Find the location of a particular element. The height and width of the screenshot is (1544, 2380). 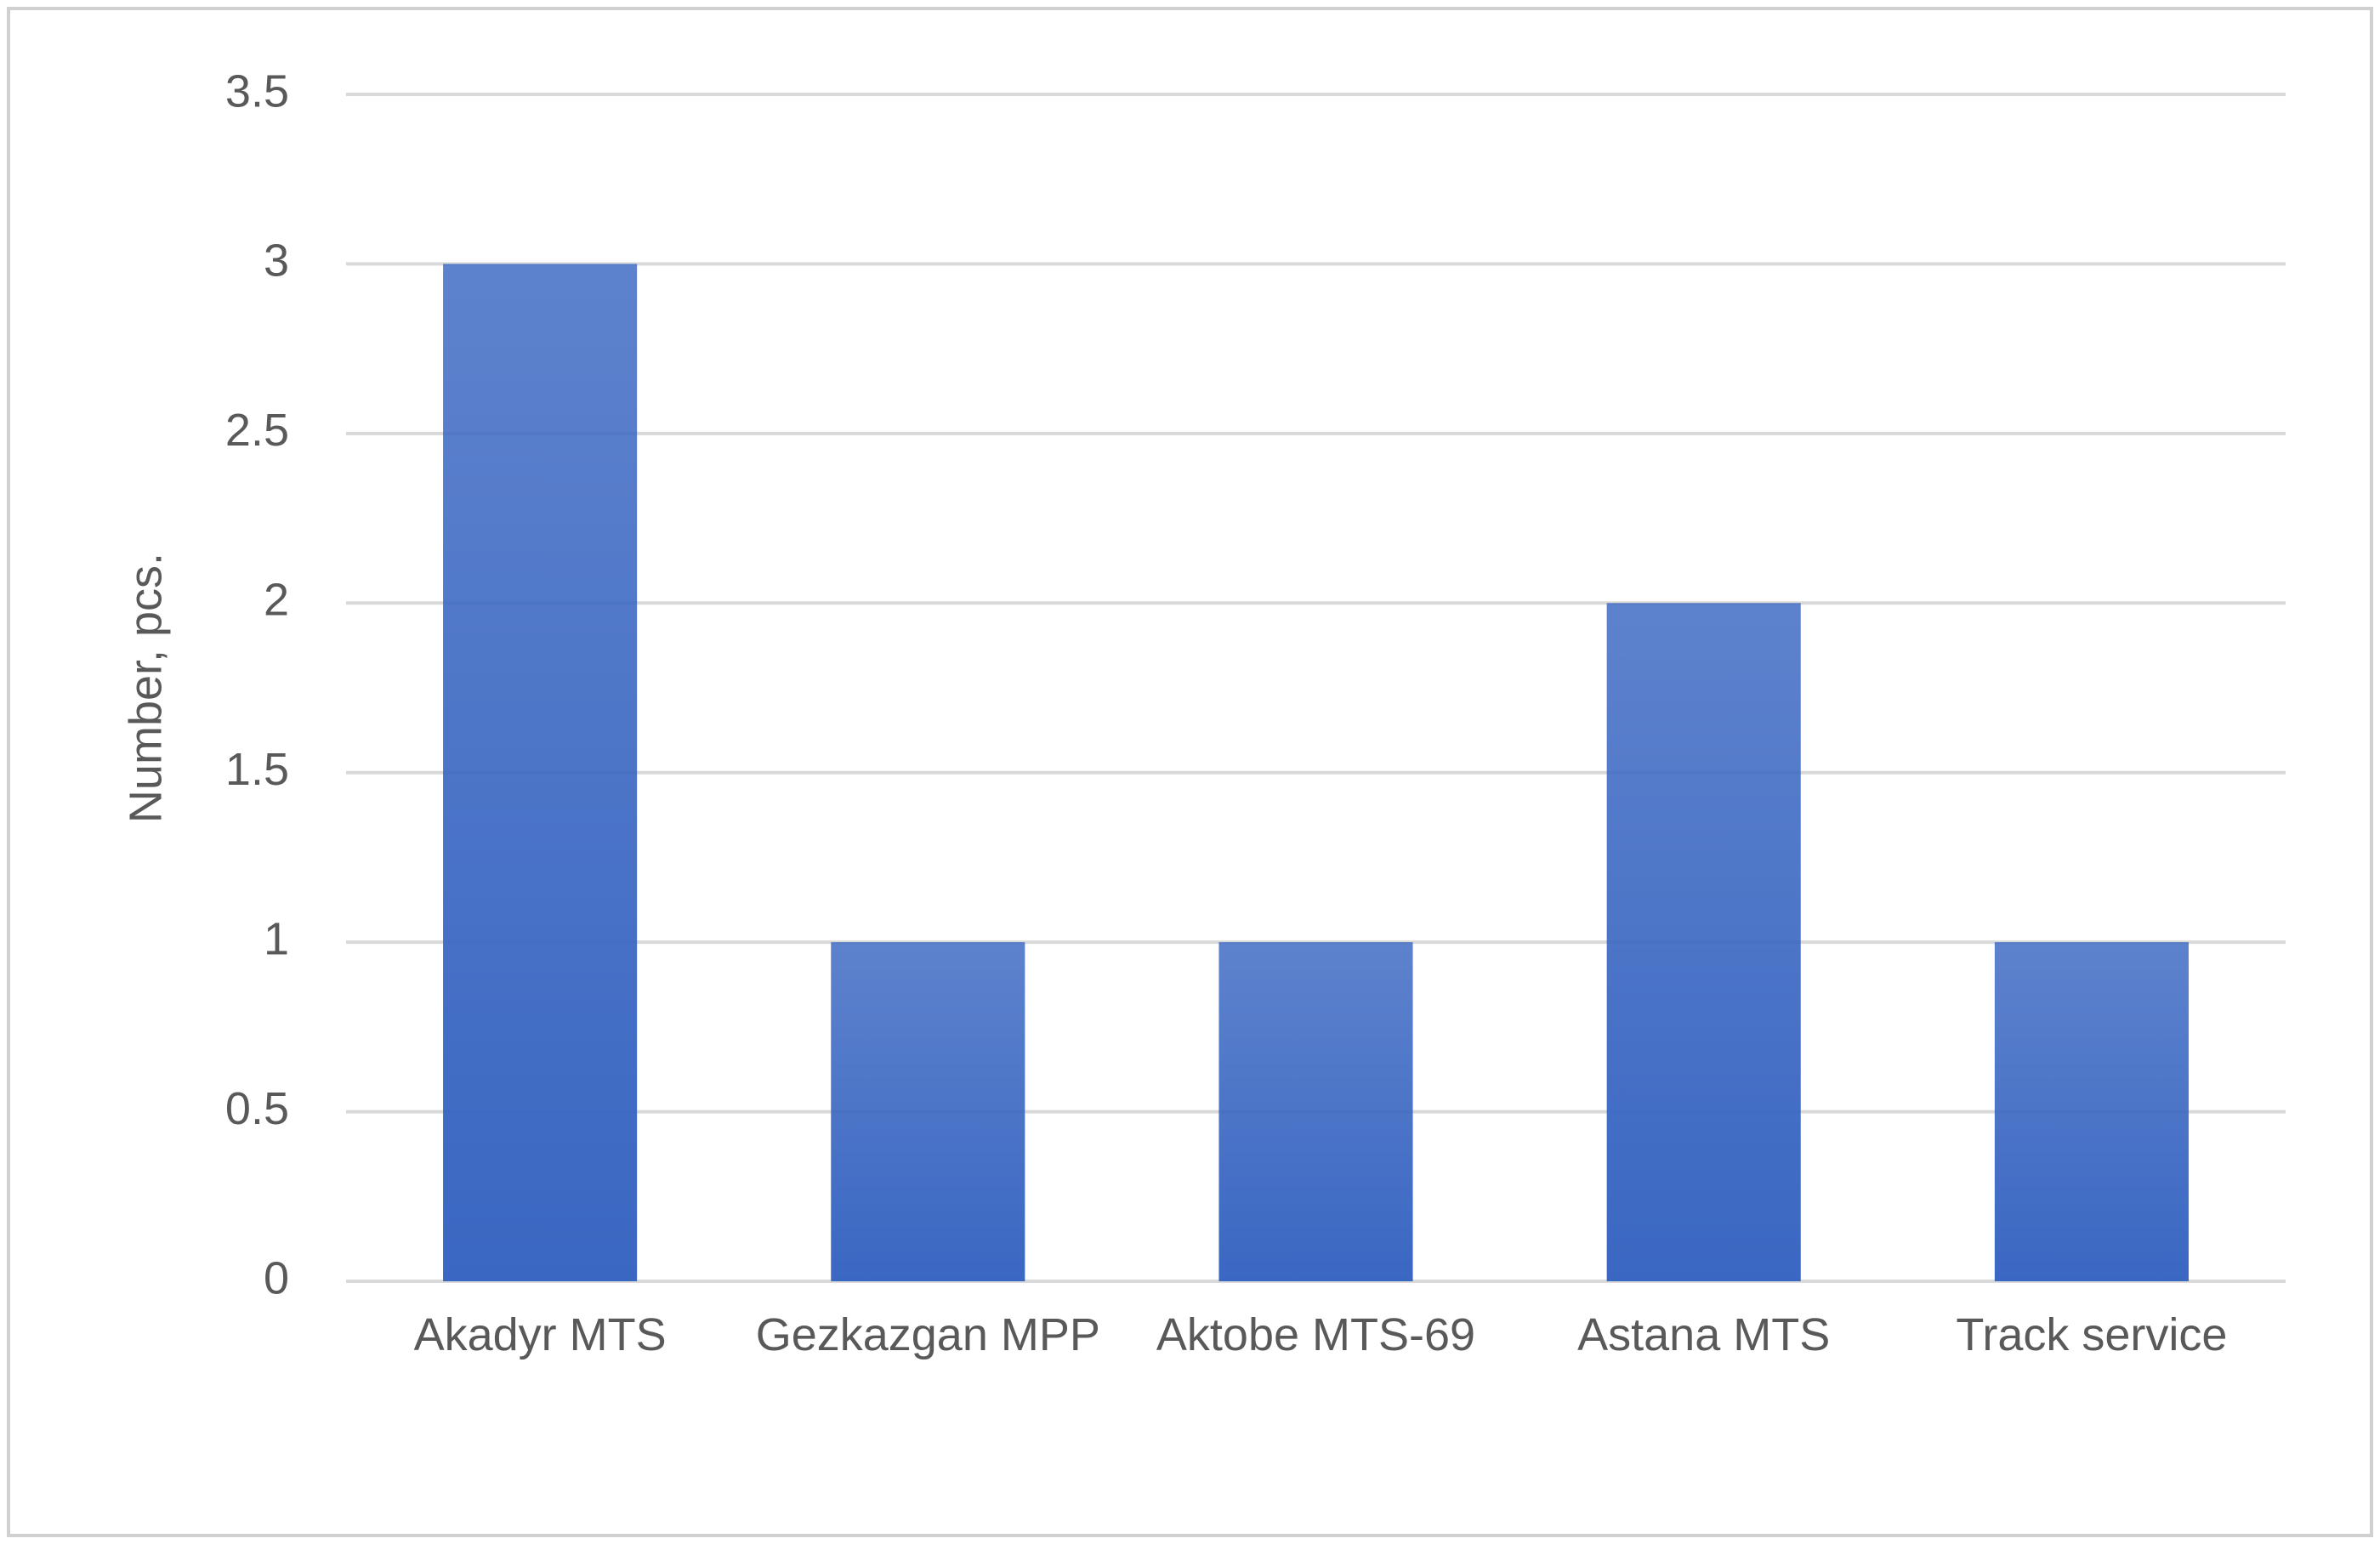

y-tick-label: 2 is located at coordinates (276, 600).